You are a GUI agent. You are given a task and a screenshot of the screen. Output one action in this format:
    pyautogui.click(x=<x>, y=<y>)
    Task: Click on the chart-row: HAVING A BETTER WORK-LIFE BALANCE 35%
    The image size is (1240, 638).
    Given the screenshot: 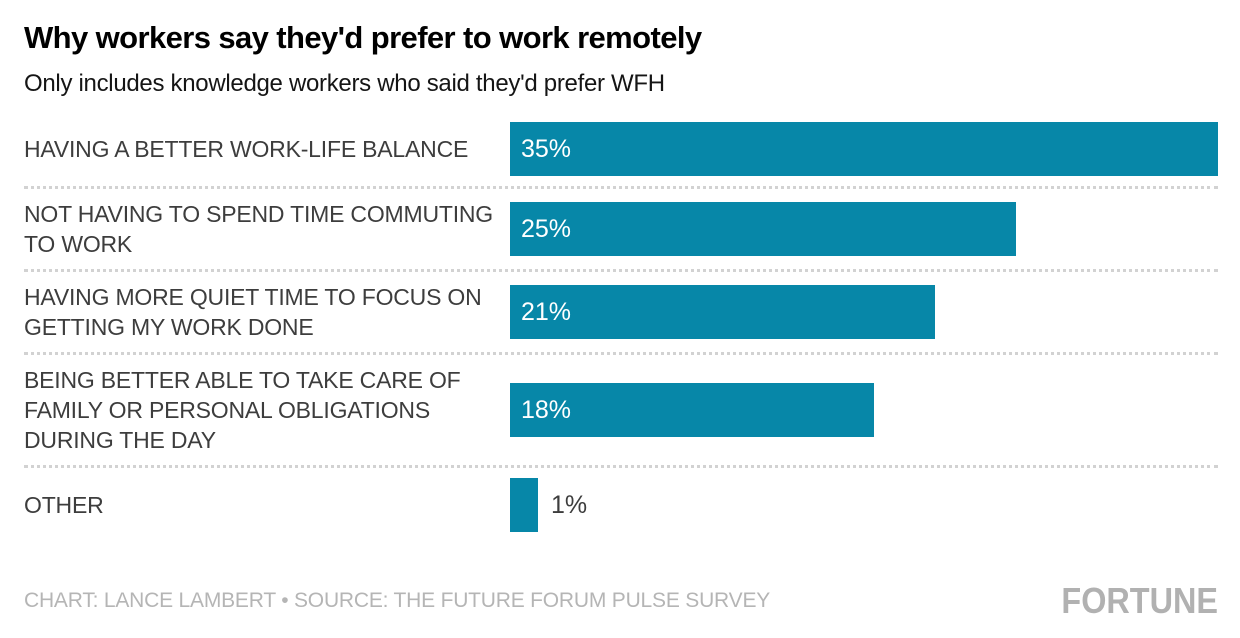 What is the action you would take?
    pyautogui.click(x=621, y=151)
    